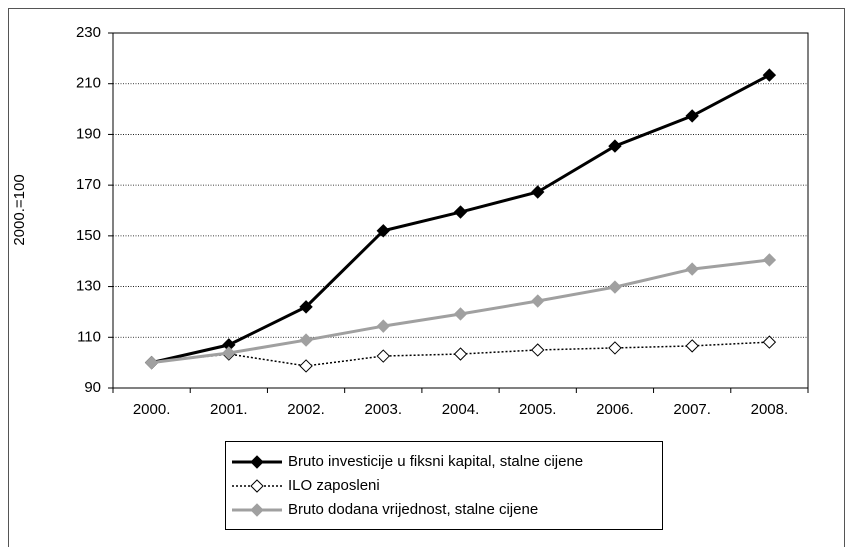 The image size is (853, 547). Describe the element at coordinates (152, 409) in the screenshot. I see `x-tick-label: 2000.` at that location.